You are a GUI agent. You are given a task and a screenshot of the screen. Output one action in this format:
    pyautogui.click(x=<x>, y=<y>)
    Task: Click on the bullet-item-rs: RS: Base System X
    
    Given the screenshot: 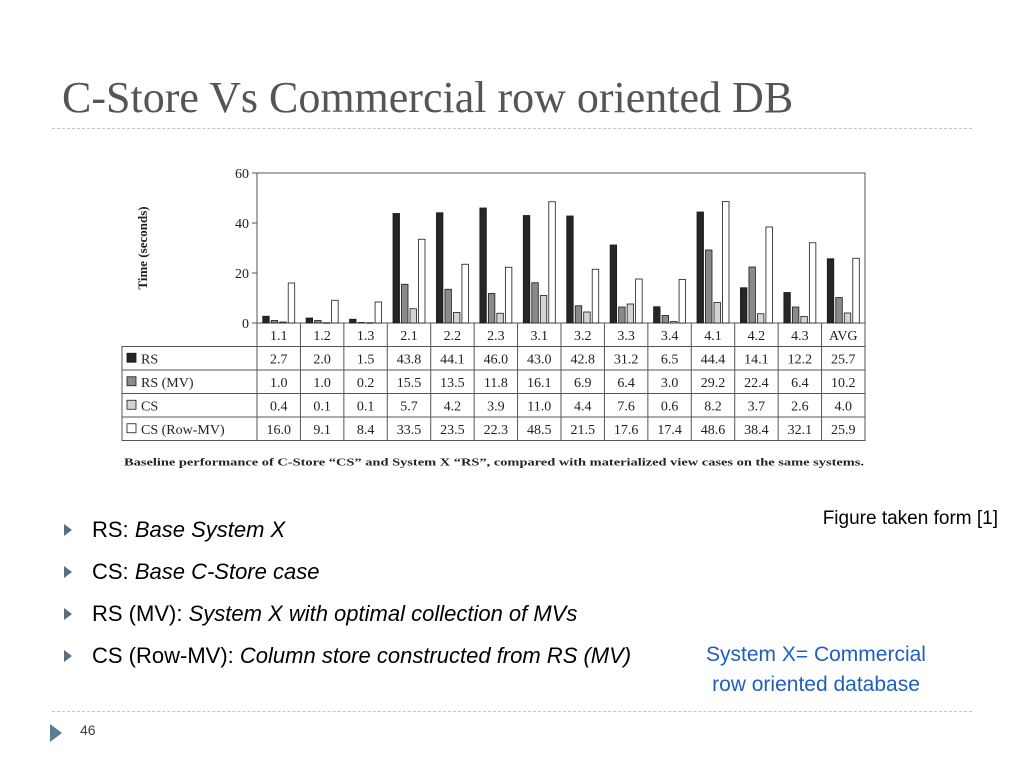 What is the action you would take?
    pyautogui.click(x=346, y=535)
    